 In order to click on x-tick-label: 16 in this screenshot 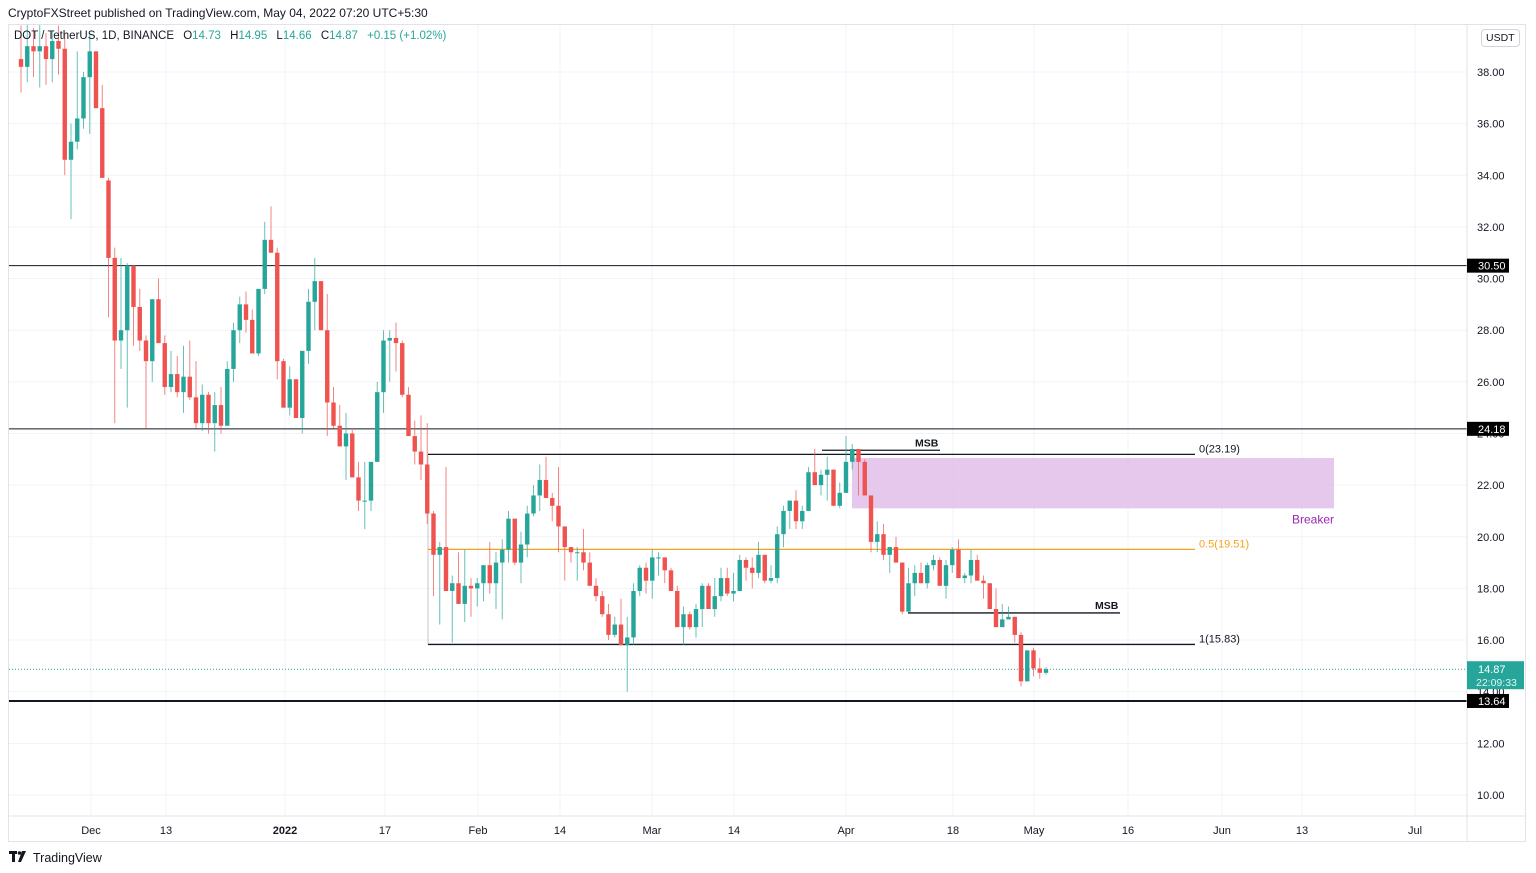, I will do `click(1128, 831)`.